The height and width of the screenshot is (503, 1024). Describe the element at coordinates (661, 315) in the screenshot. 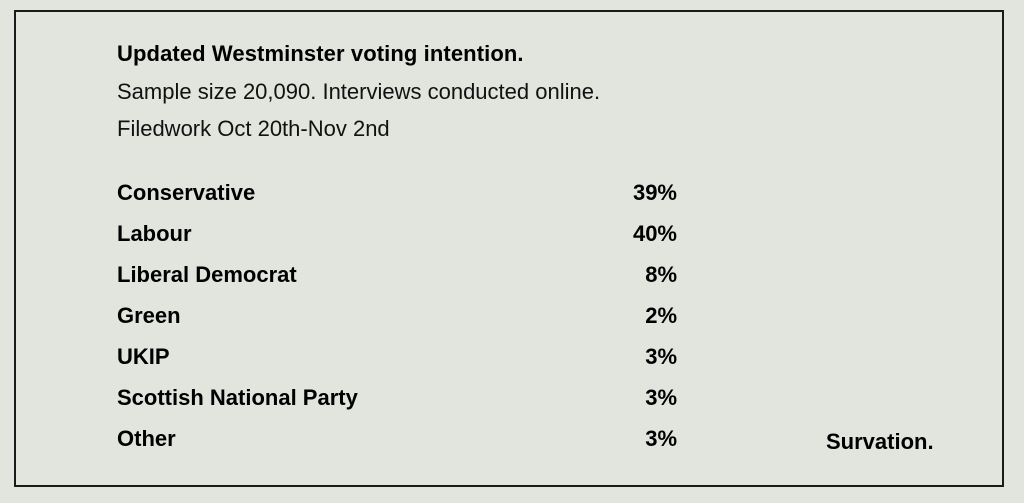

I see `vote-share: 2%` at that location.